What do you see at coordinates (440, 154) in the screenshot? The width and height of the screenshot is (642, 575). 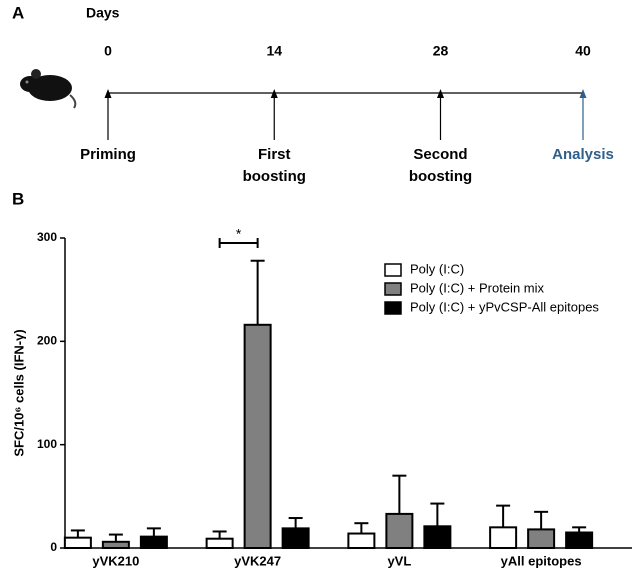 I see `event-label: Second` at bounding box center [440, 154].